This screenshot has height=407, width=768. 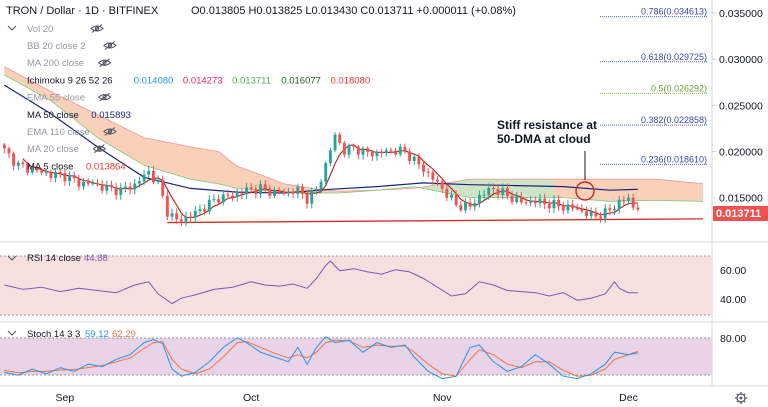 I want to click on indicator-value: 0.016077, so click(x=301, y=80).